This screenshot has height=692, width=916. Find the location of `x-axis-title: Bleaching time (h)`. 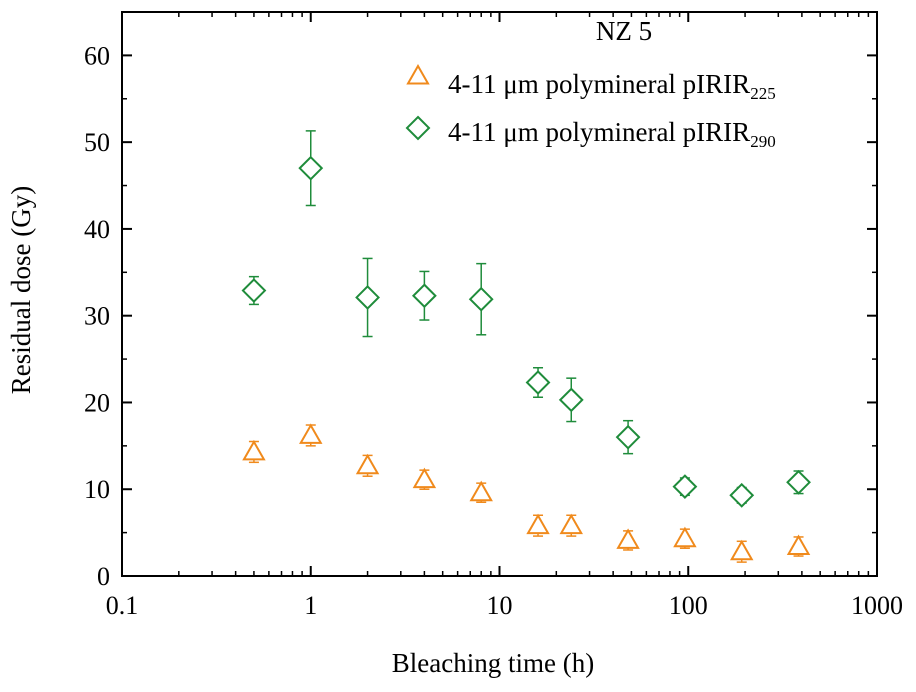

x-axis-title: Bleaching time (h) is located at coordinates (493, 663).